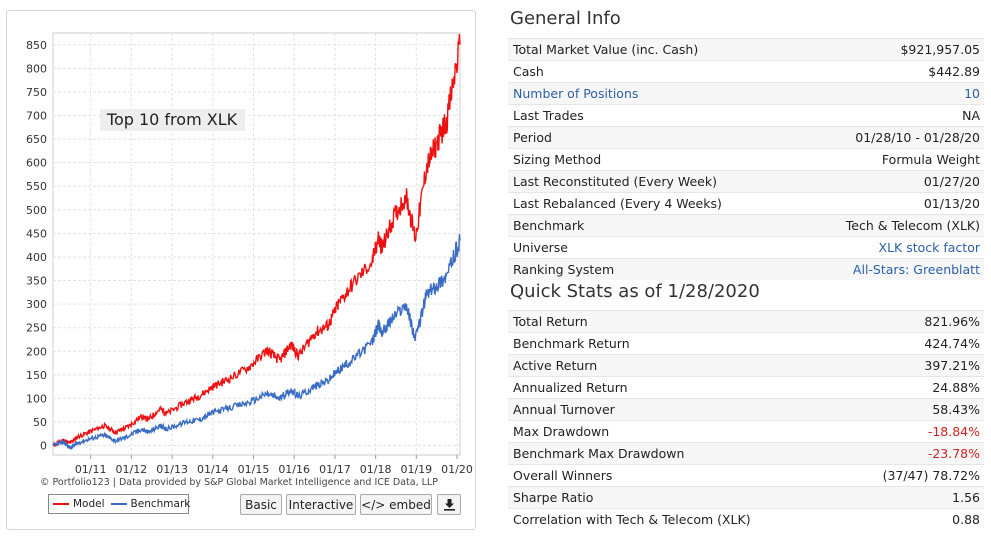  Describe the element at coordinates (652, 247) in the screenshot. I see `general-info-label: Universe` at that location.